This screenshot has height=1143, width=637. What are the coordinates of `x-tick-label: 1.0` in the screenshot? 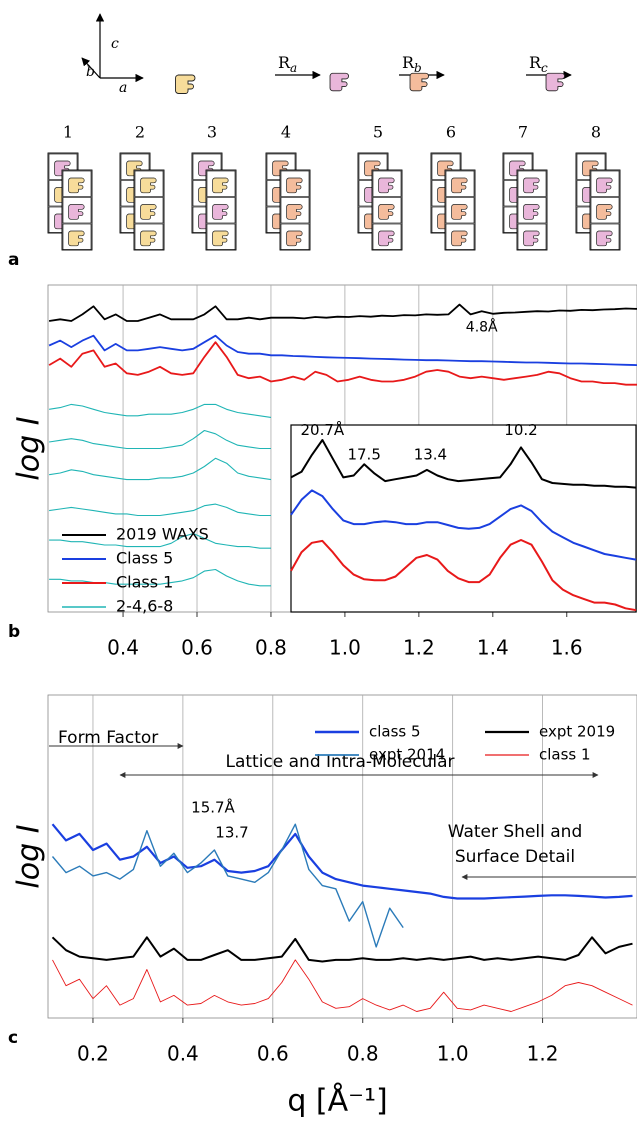 It's located at (453, 1054).